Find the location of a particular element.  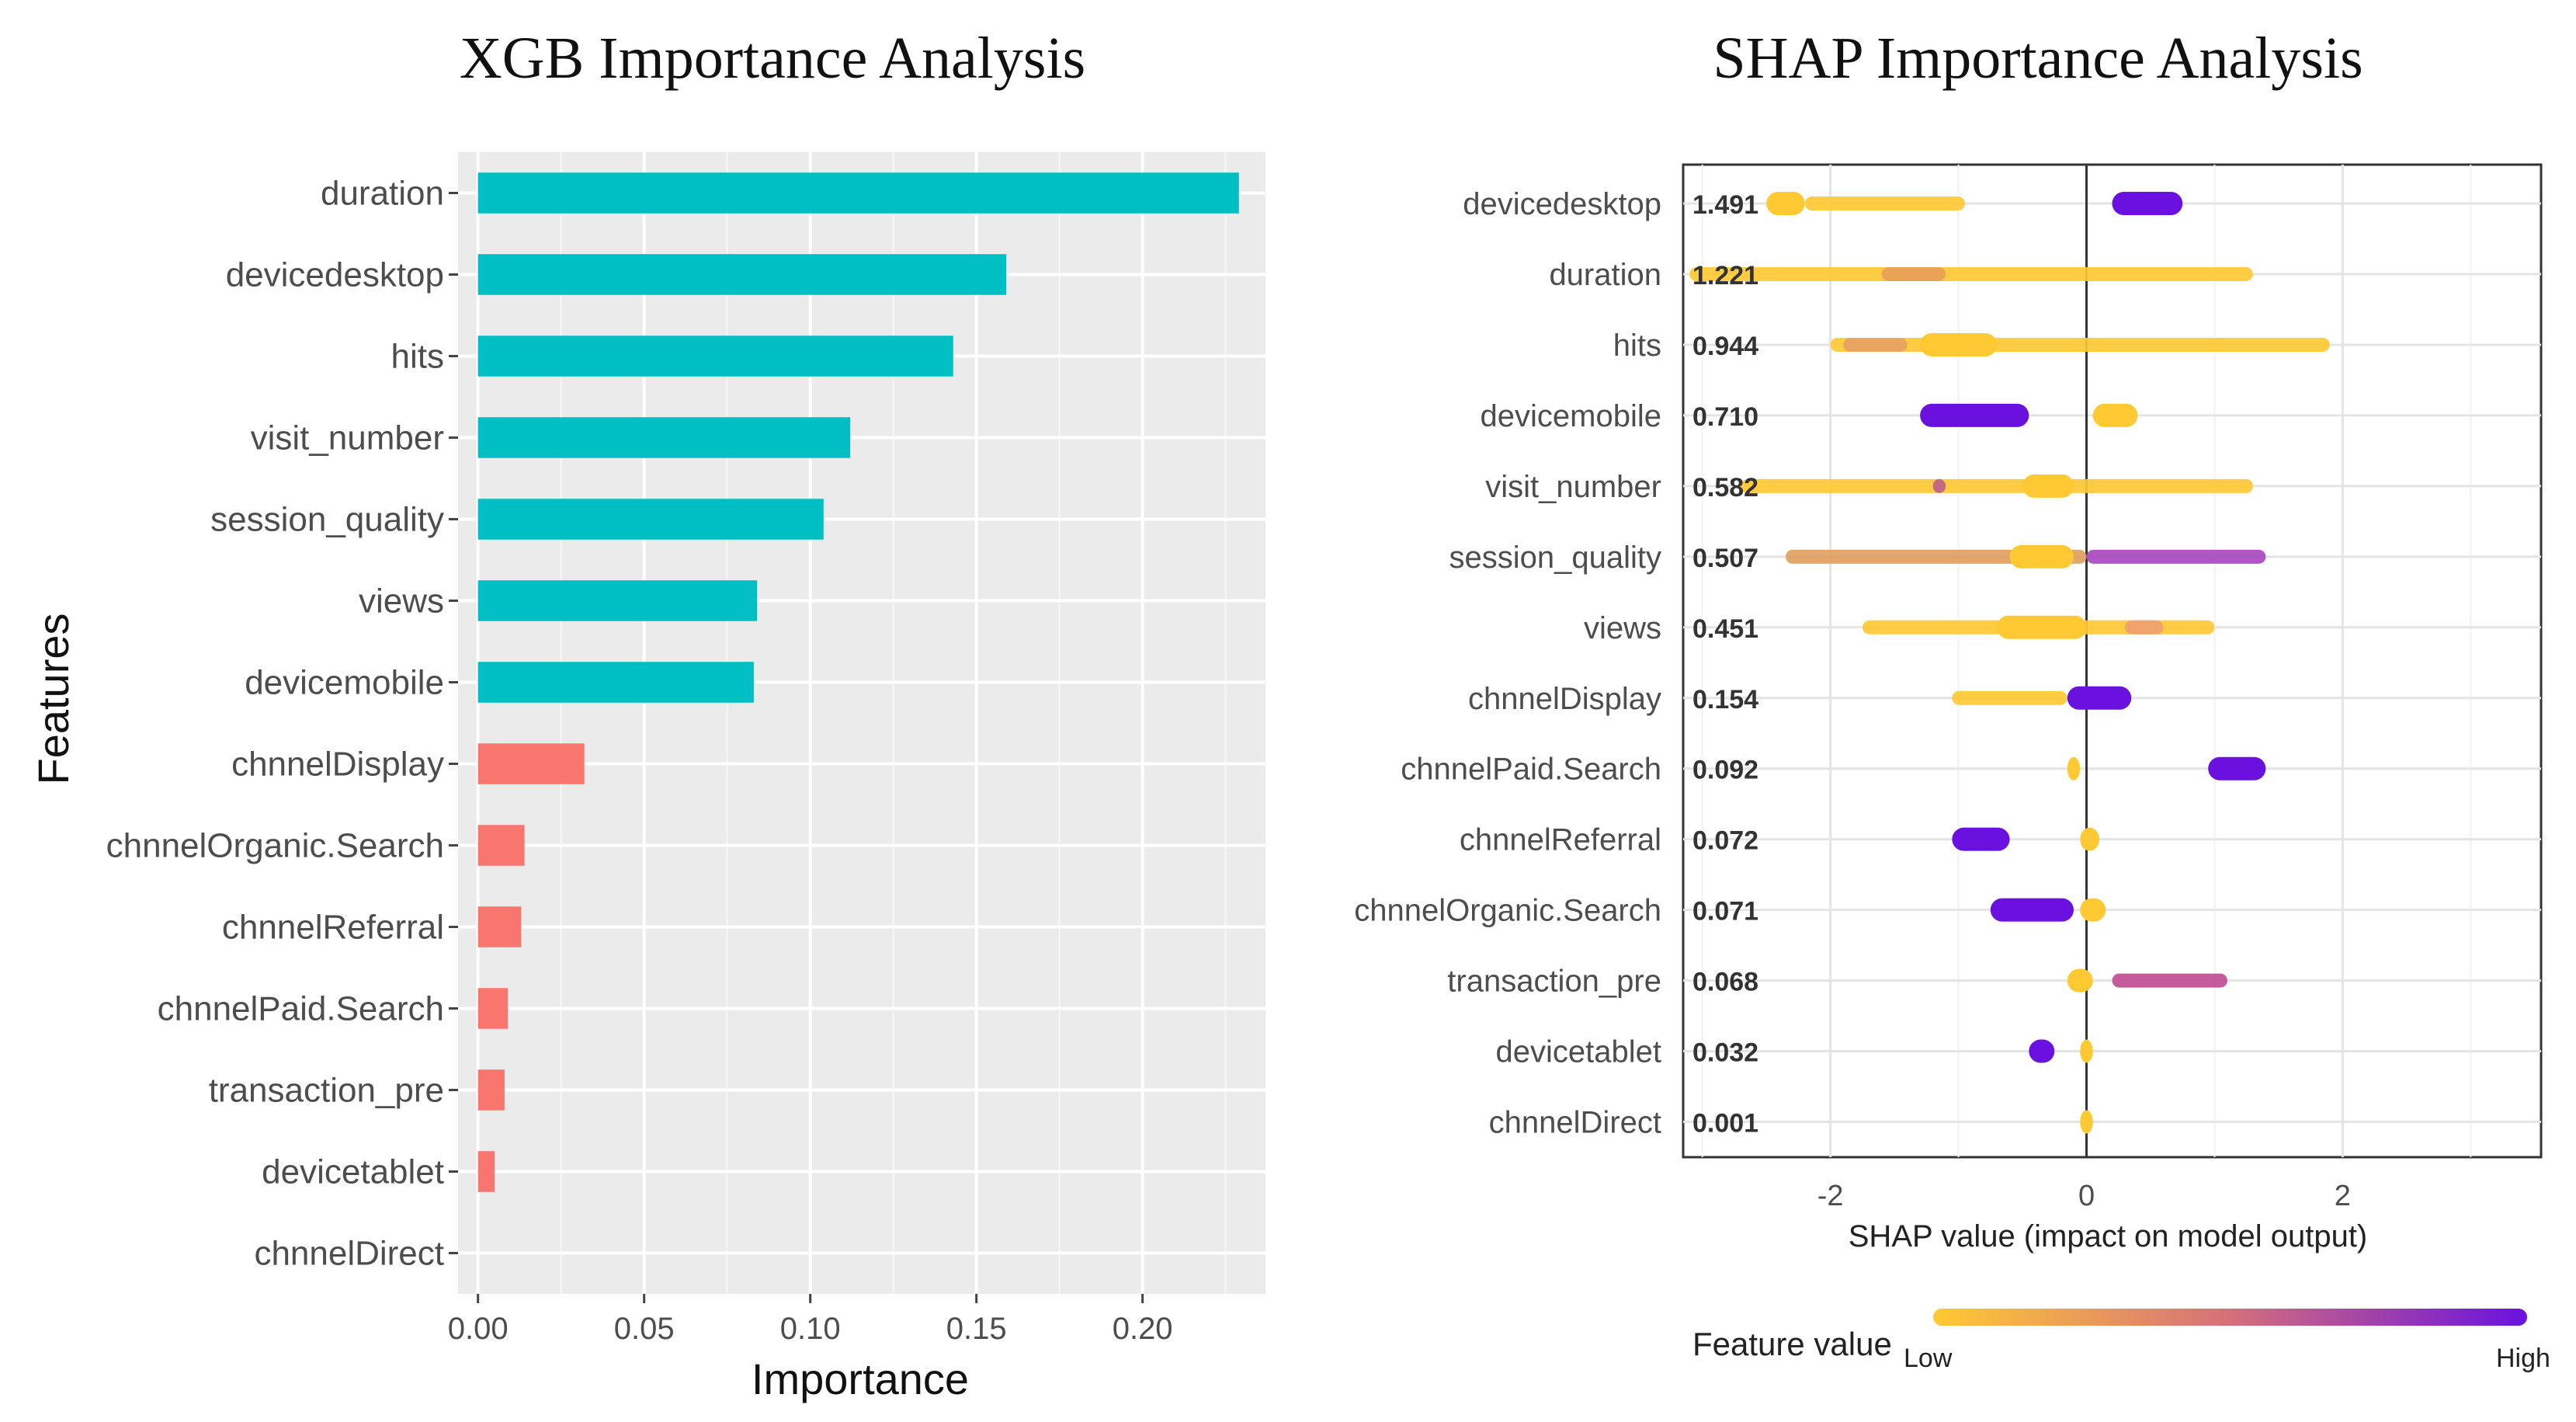

shap-feature-label: chnnelReferral is located at coordinates (1560, 840).